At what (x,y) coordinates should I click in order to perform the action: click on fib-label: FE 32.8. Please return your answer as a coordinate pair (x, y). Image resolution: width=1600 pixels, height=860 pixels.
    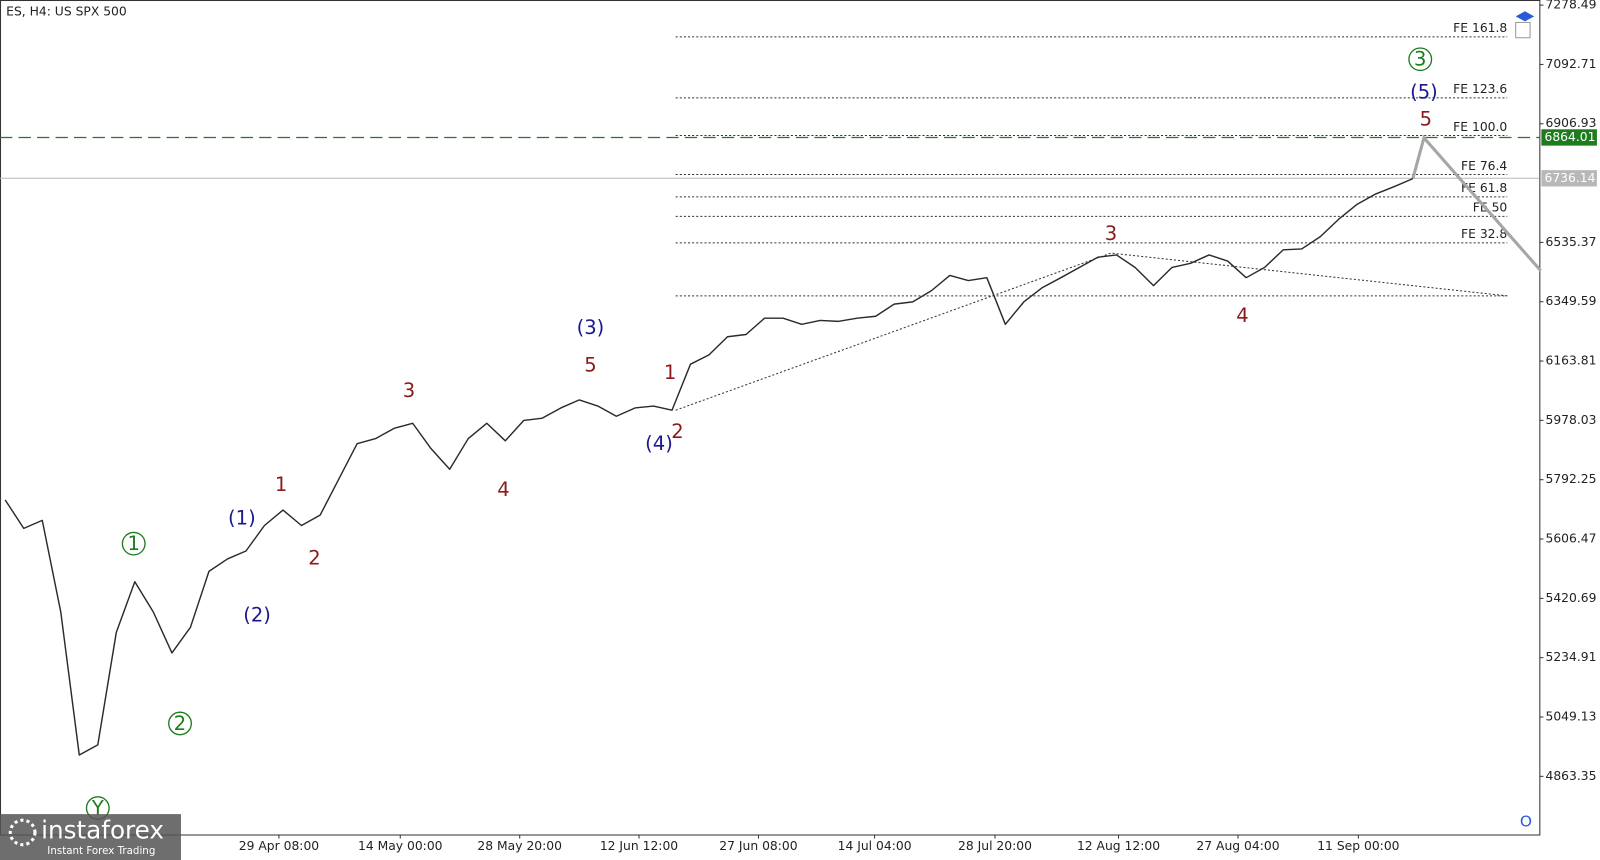
    Looking at the image, I should click on (1484, 234).